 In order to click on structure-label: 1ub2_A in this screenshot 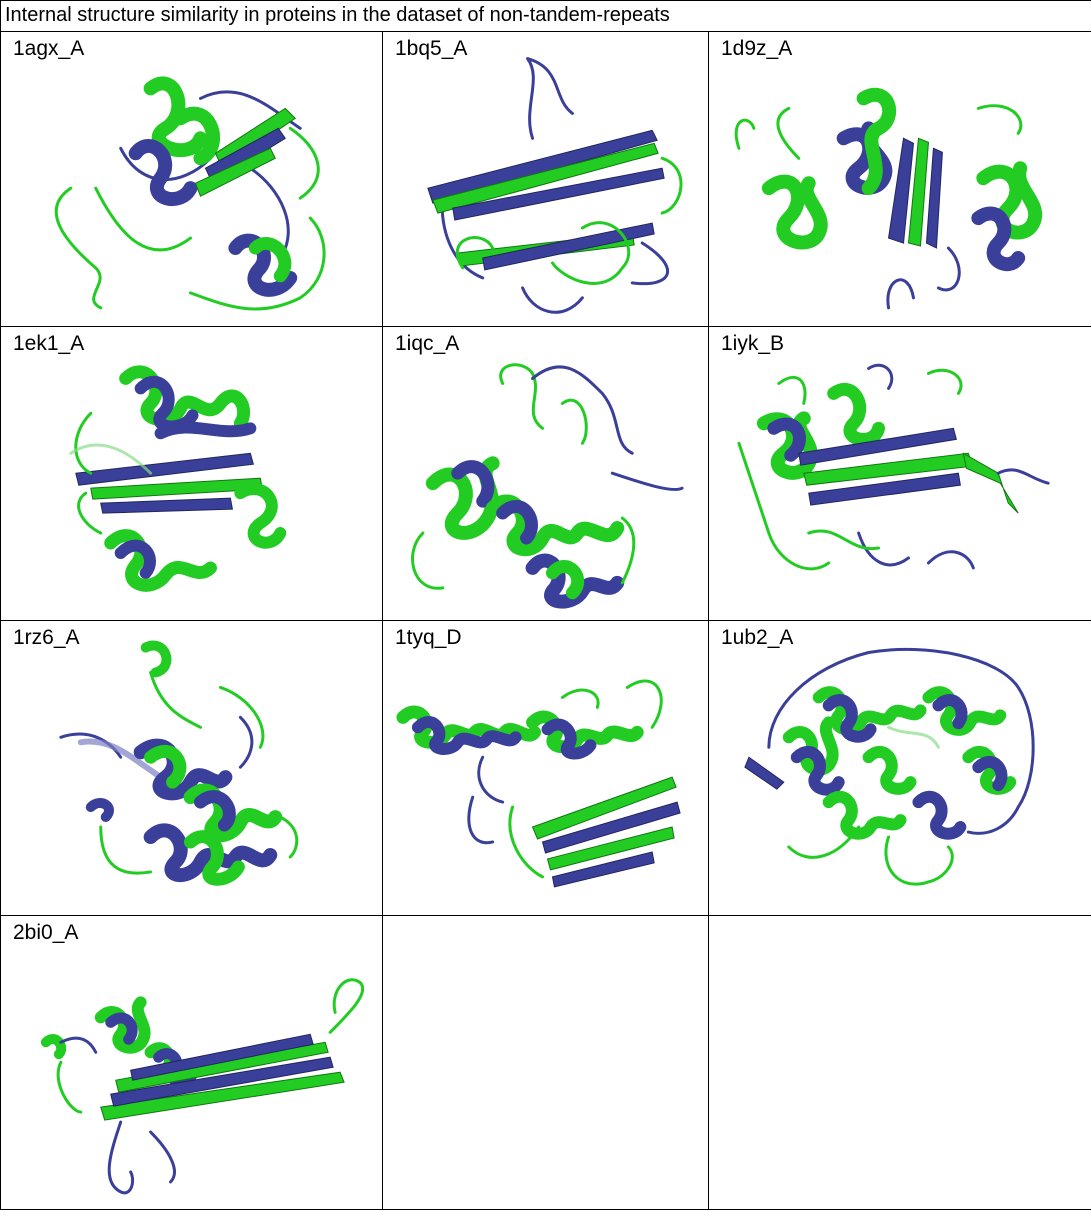, I will do `click(757, 638)`.